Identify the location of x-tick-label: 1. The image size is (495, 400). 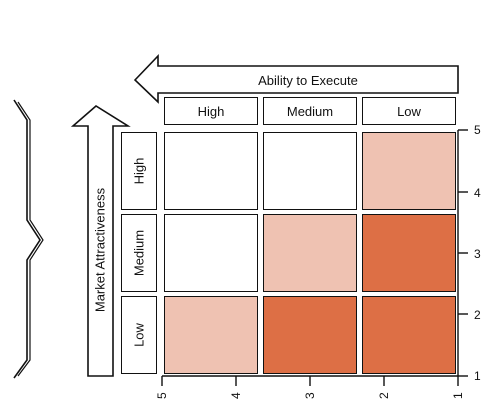
(458, 395).